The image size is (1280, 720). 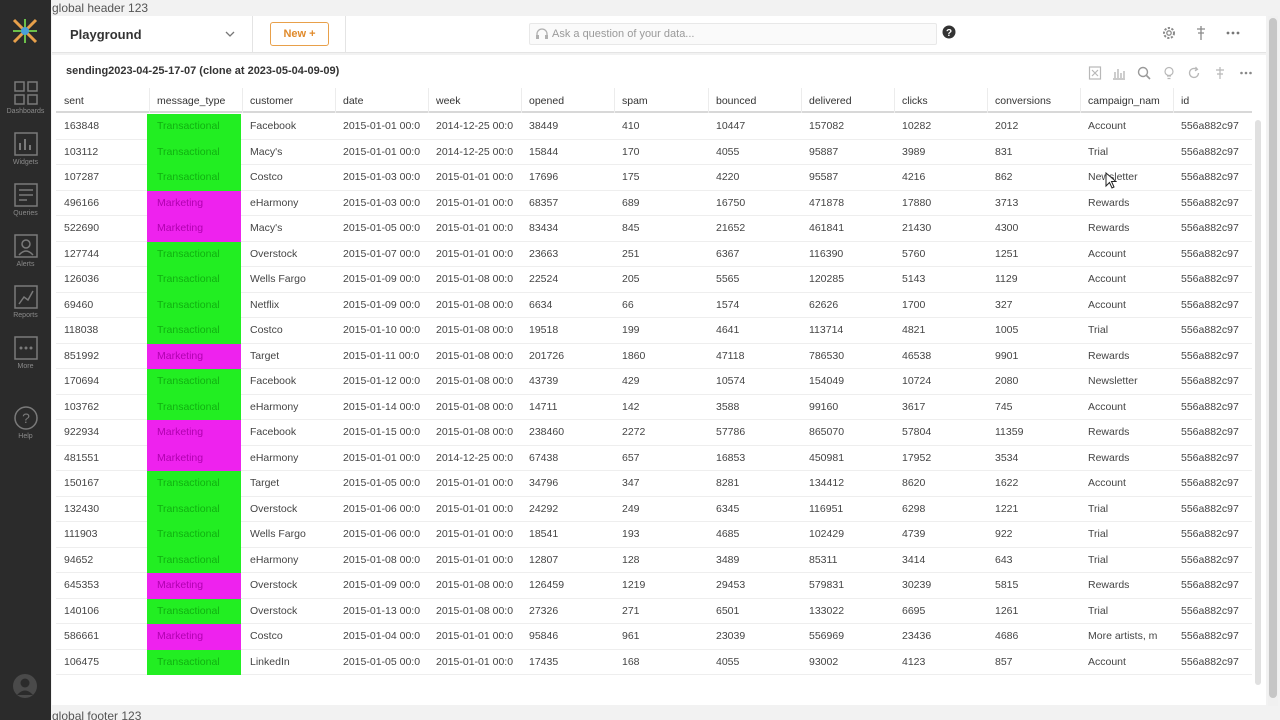 What do you see at coordinates (299, 34) in the screenshot?
I see `new-button: New +` at bounding box center [299, 34].